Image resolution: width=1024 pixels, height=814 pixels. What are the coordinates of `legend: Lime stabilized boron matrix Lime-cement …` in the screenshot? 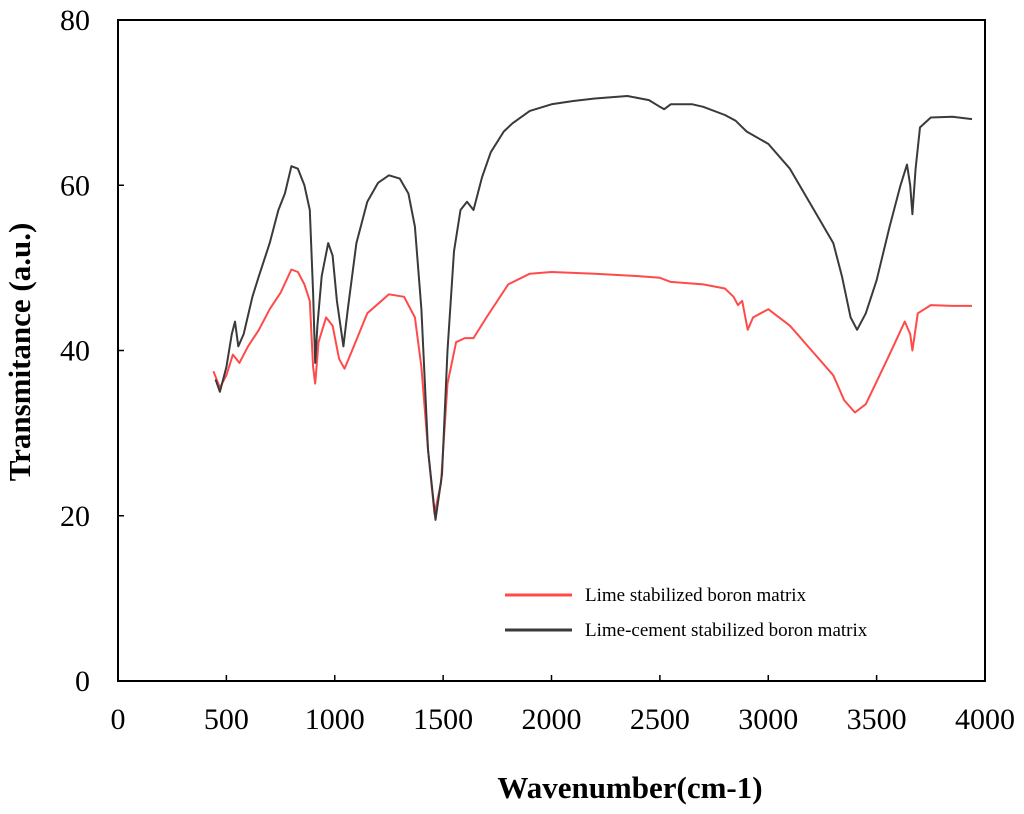 It's located at (686, 613).